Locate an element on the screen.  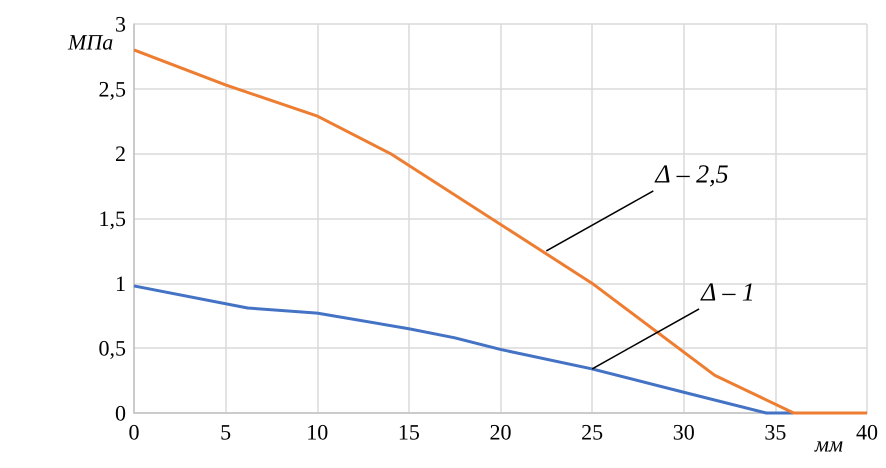
y-axis-title: МПа is located at coordinates (90, 42).